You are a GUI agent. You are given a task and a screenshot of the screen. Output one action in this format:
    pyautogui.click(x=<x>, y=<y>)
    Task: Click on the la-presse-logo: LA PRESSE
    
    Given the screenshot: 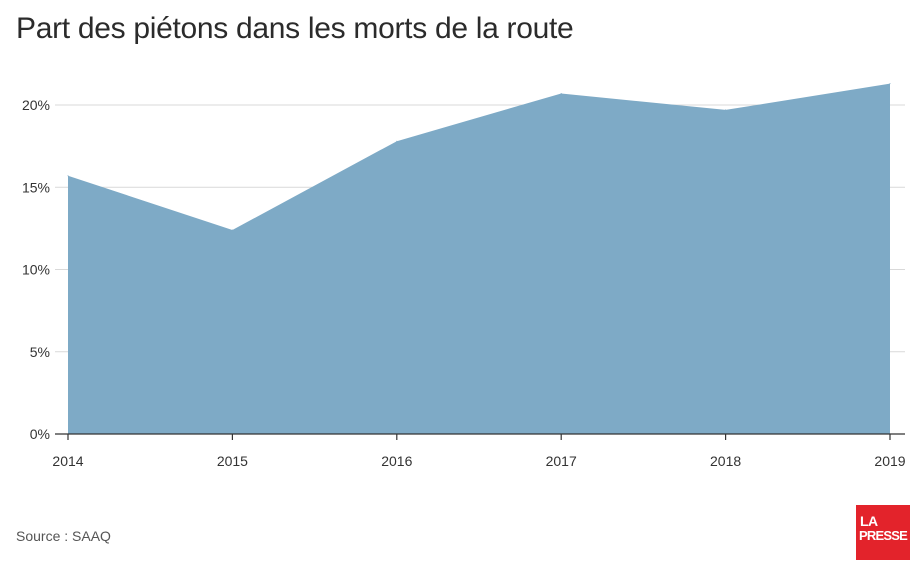 What is the action you would take?
    pyautogui.click(x=883, y=532)
    